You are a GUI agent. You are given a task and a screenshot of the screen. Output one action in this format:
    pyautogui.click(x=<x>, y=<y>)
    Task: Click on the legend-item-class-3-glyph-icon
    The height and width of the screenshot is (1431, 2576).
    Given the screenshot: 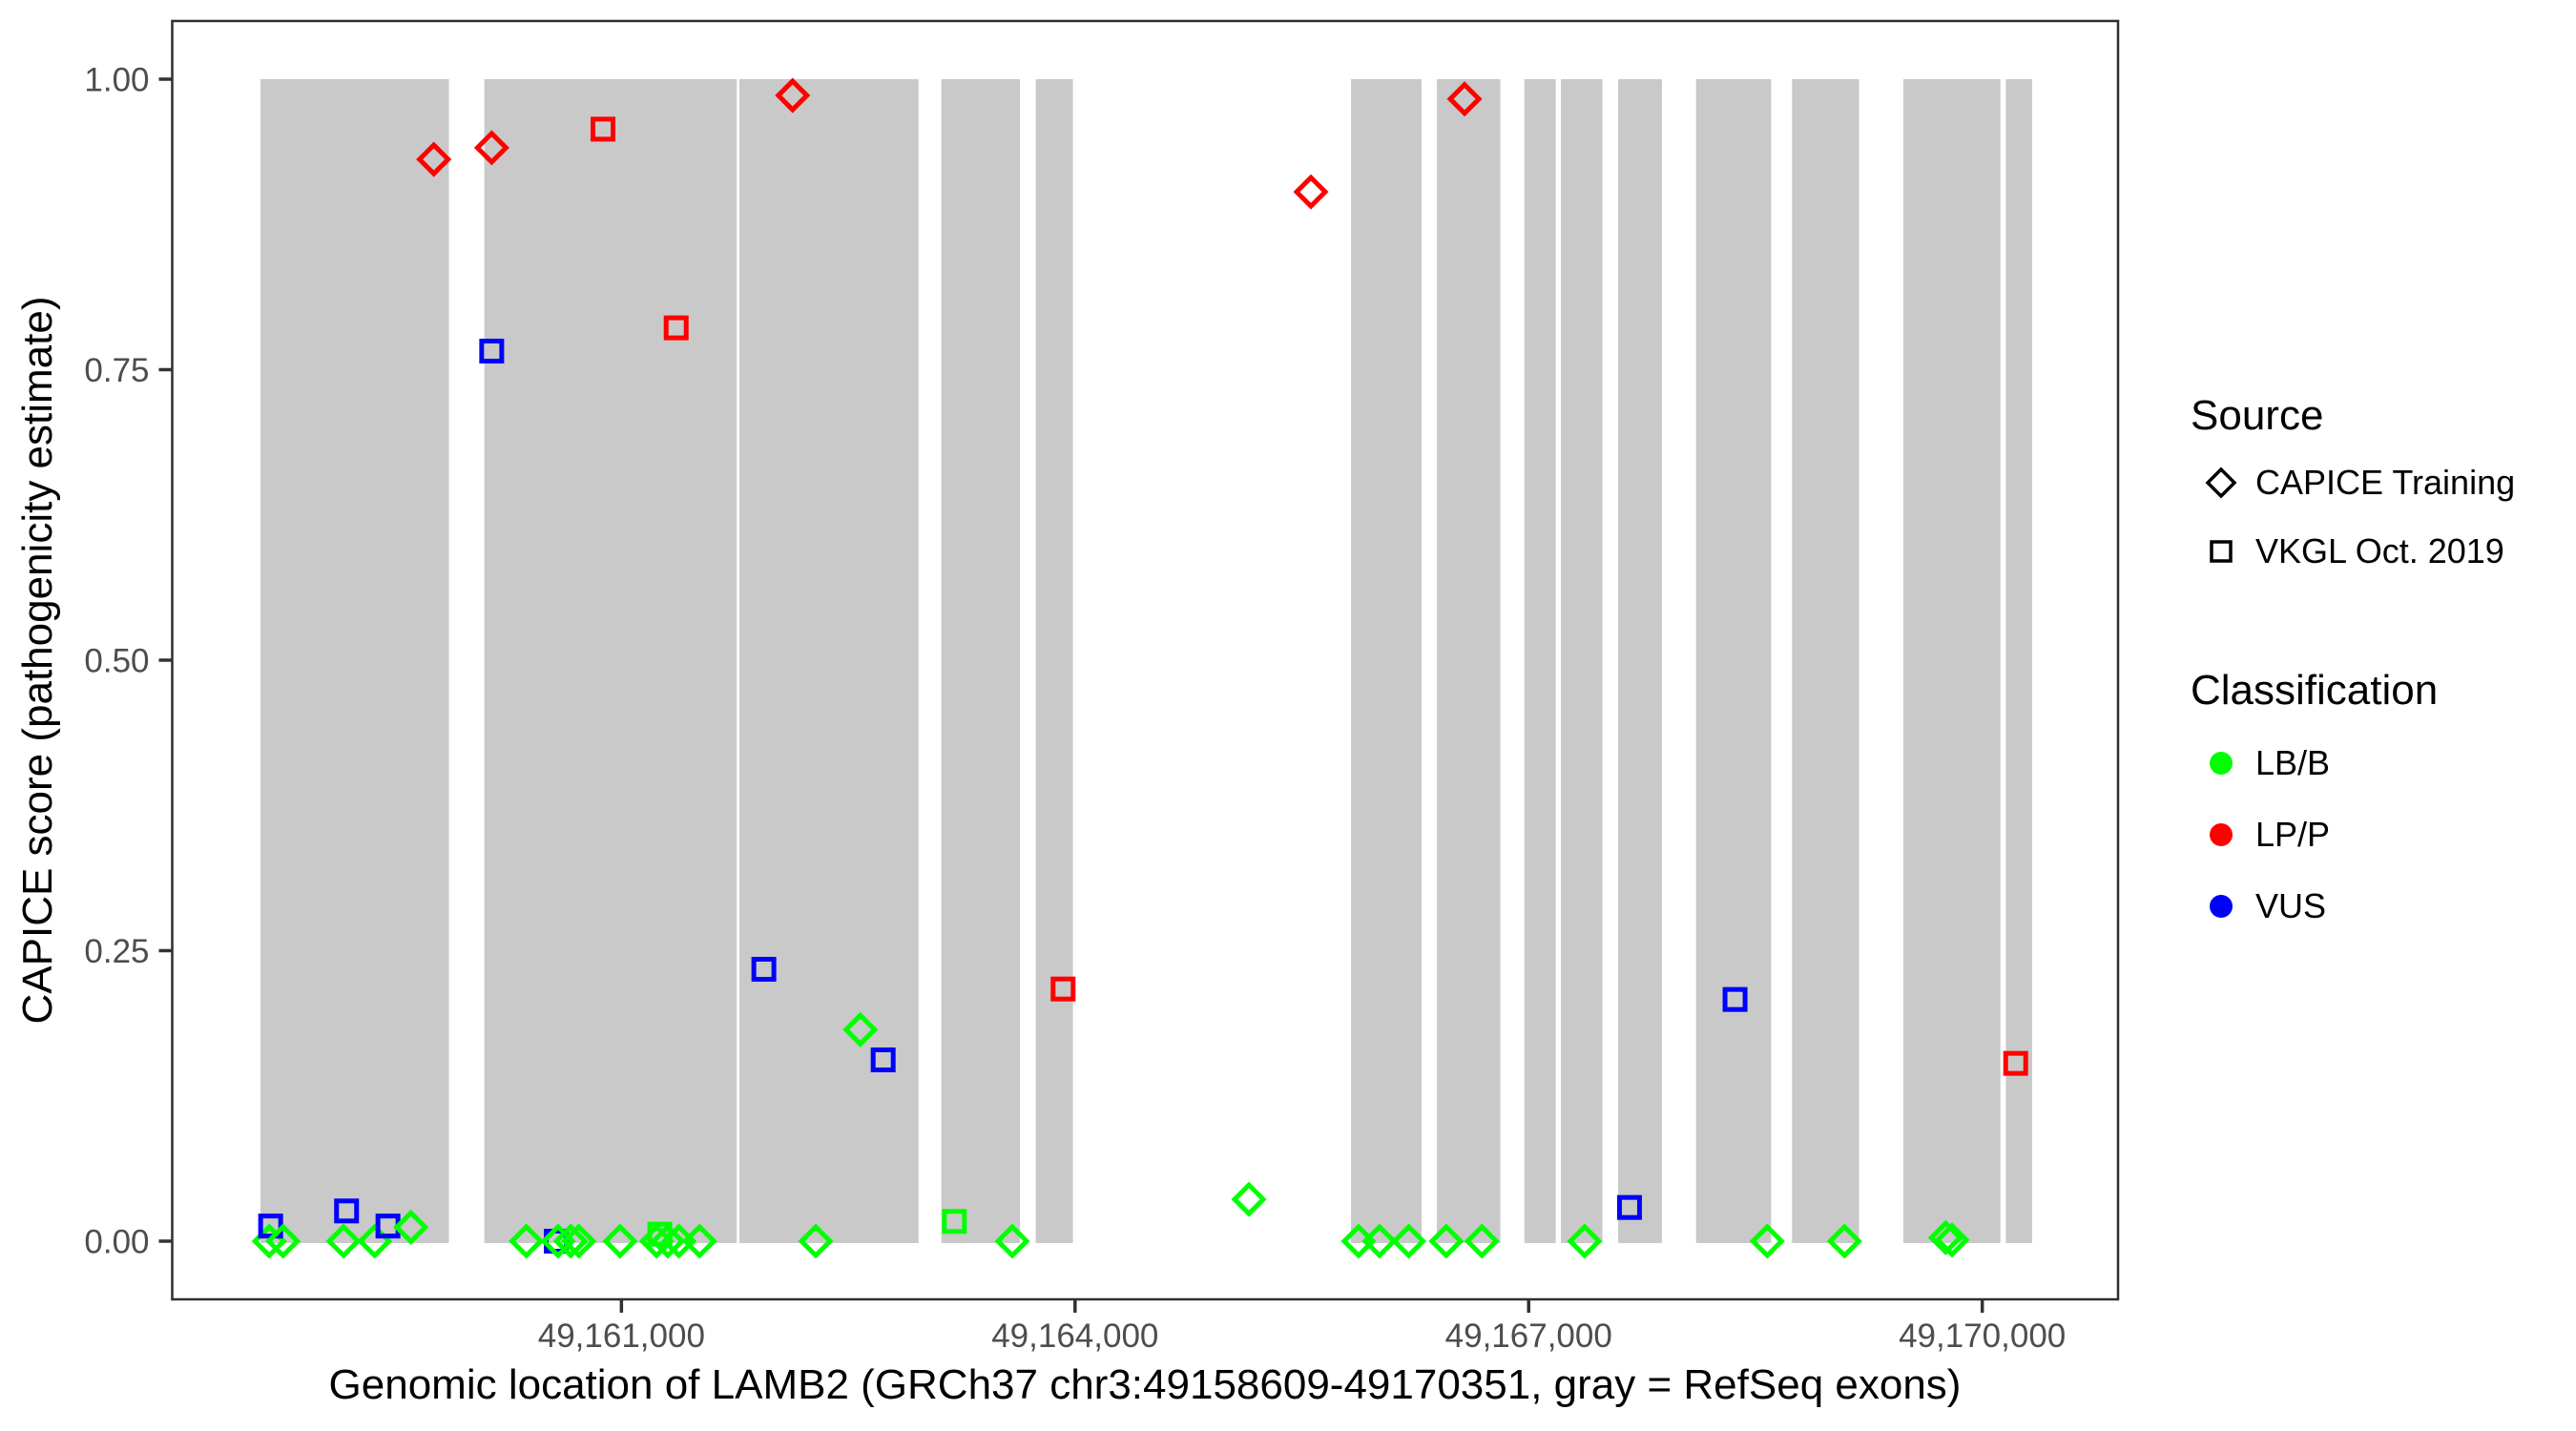 What is the action you would take?
    pyautogui.click(x=2221, y=906)
    